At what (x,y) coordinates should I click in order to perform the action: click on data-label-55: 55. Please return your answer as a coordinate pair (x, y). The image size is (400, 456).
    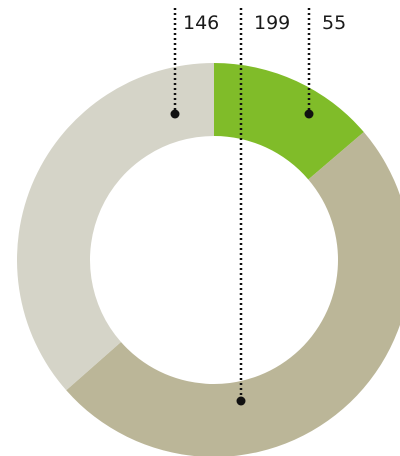
    Looking at the image, I should click on (334, 23).